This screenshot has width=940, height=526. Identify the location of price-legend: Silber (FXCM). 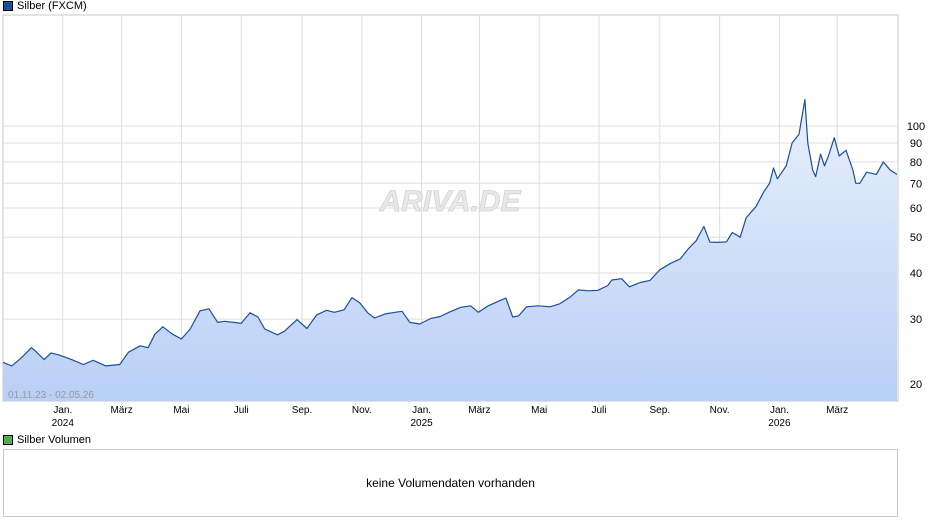
(45, 6).